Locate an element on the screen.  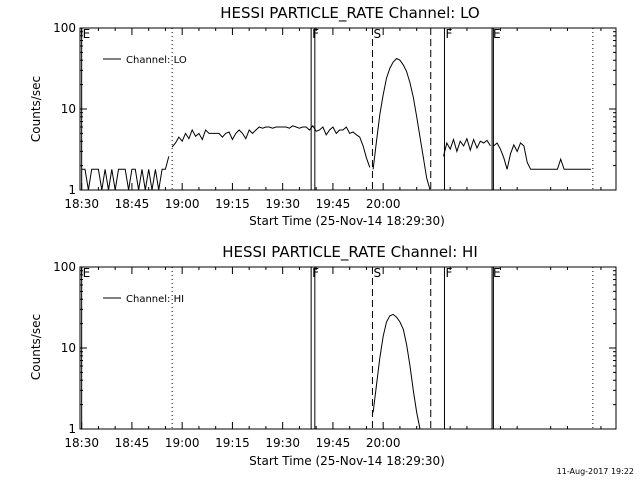
legend-entry: Channel: HI is located at coordinates (155, 299).